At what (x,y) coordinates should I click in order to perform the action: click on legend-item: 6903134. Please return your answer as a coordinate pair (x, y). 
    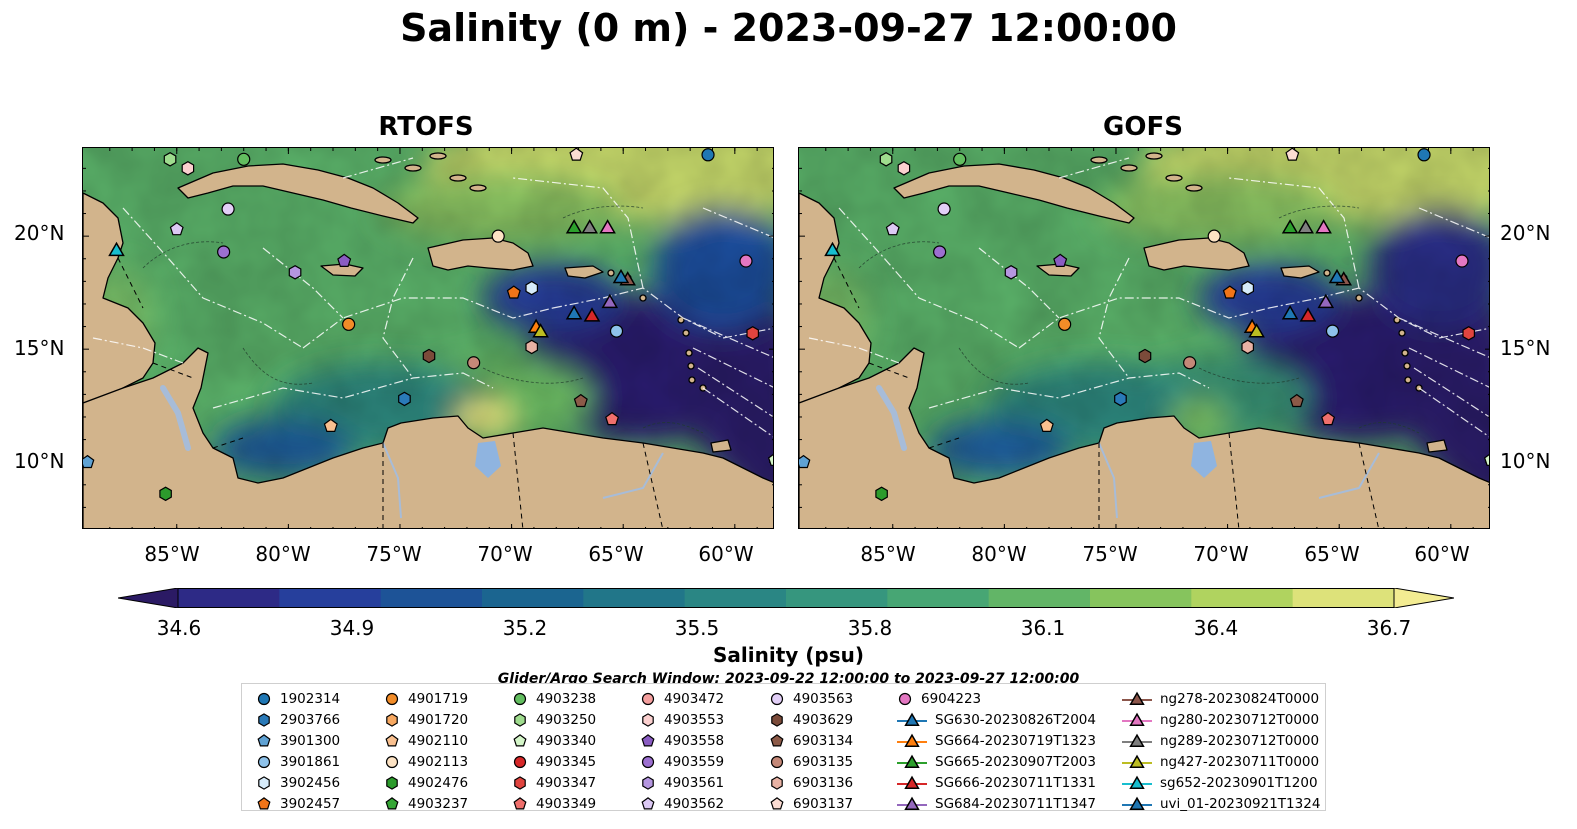
    Looking at the image, I should click on (811, 740).